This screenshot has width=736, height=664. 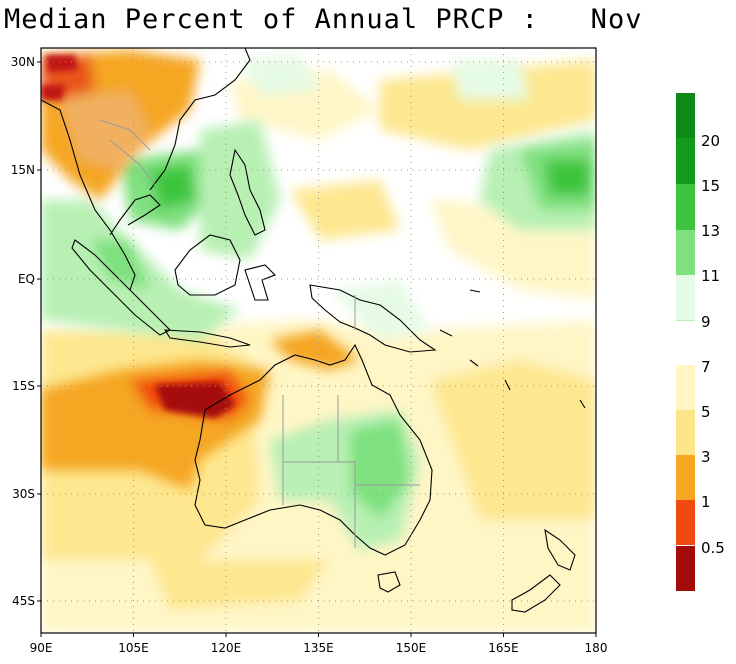 I want to click on map-title: Median Percent of Annual PRCP : Nov, so click(x=323, y=19).